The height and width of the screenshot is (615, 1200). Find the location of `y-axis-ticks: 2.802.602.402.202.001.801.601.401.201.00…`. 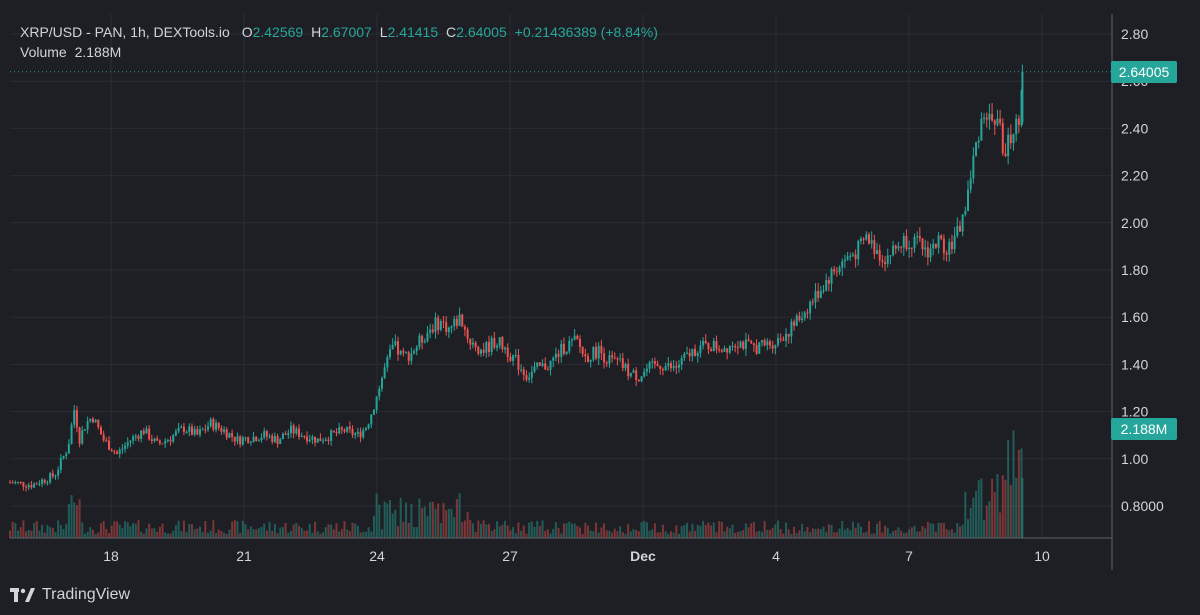

y-axis-ticks: 2.802.602.402.202.001.801.601.401.201.00… is located at coordinates (1142, 270).